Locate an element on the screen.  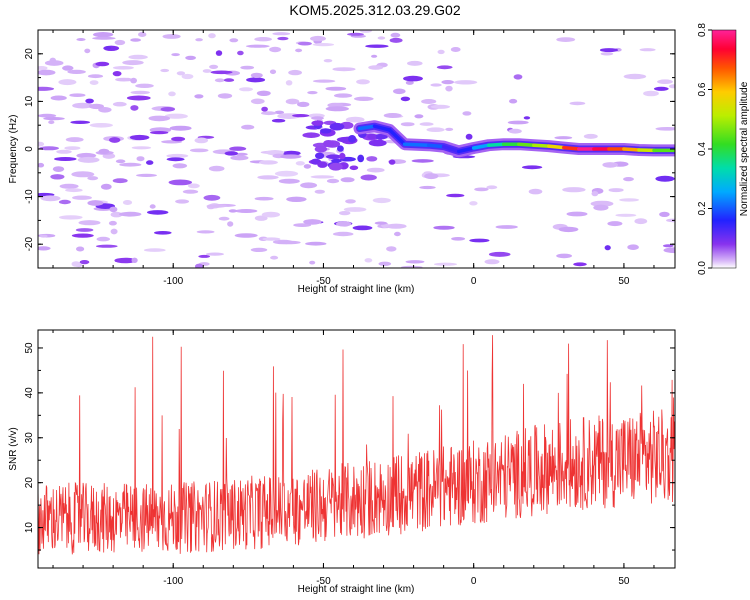
x-tick-label: -100 is located at coordinates (173, 581).